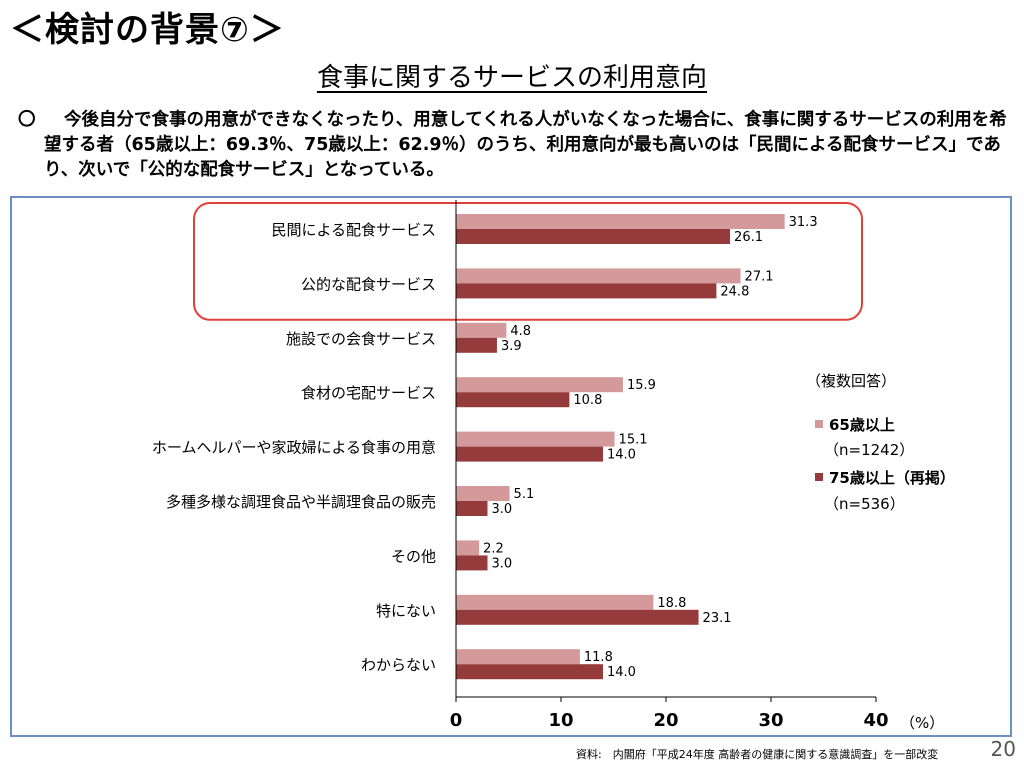 The width and height of the screenshot is (1024, 767). I want to click on legend-label: 65歳以上, so click(862, 425).